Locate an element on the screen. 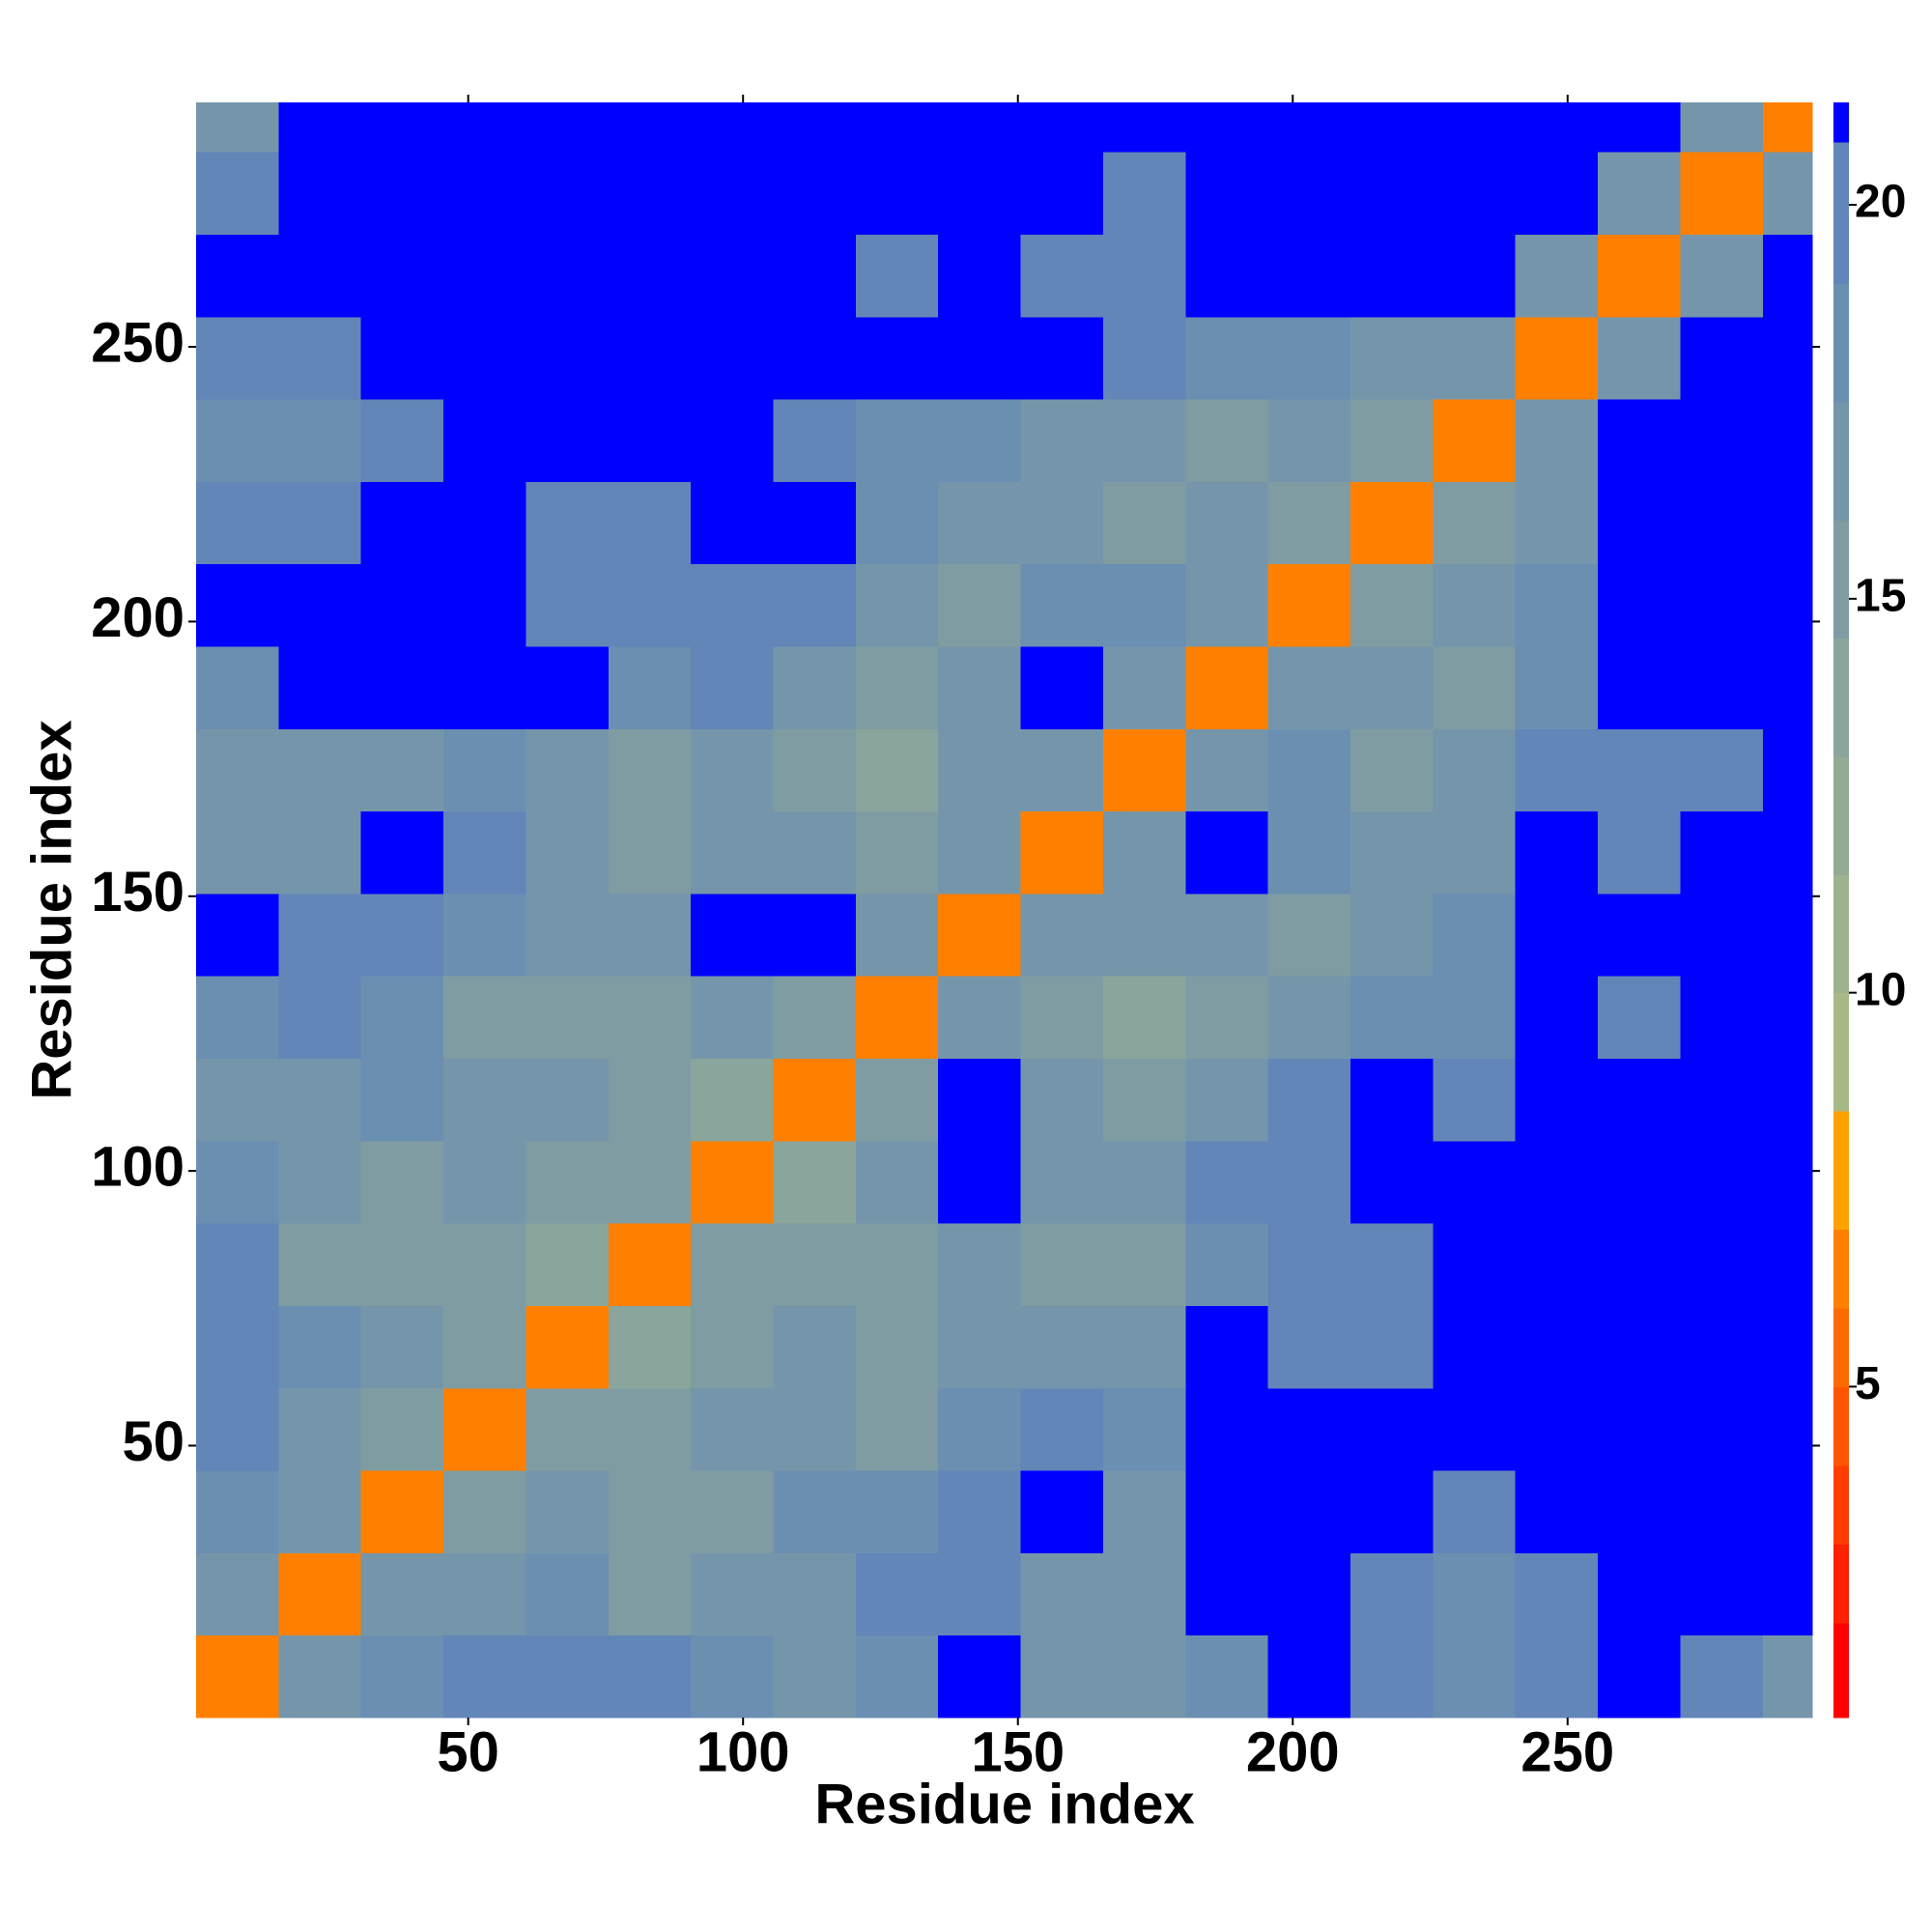  x-axis-label: Residue index is located at coordinates (1004, 1804).